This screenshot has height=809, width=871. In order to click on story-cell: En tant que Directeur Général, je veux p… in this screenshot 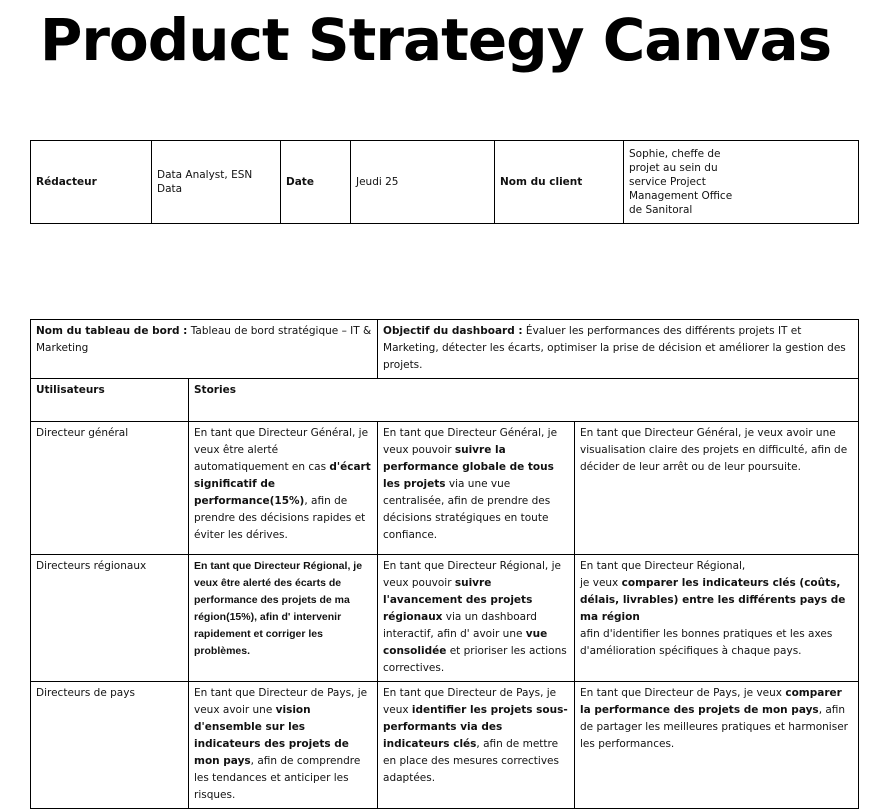, I will do `click(476, 488)`.